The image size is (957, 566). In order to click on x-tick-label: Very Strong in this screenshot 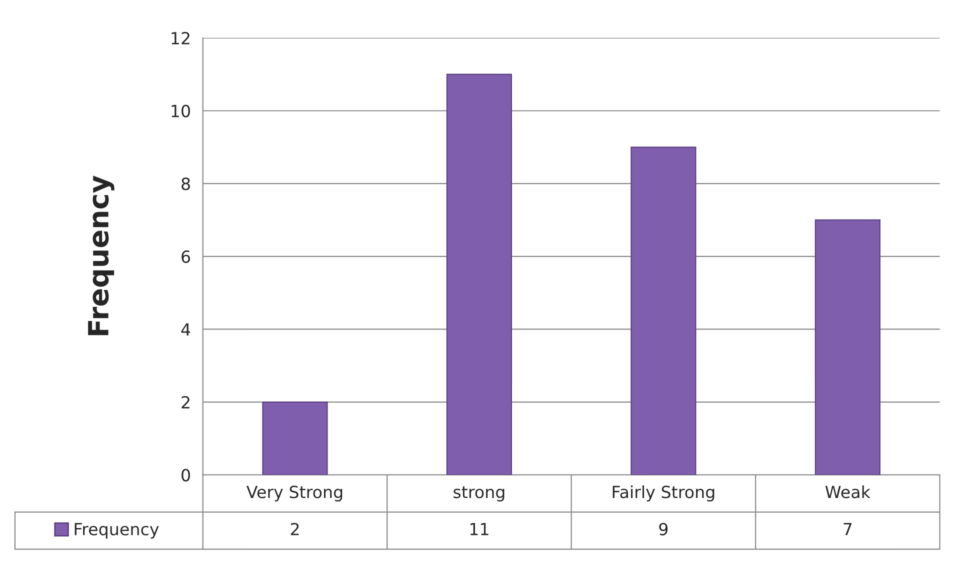, I will do `click(294, 494)`.